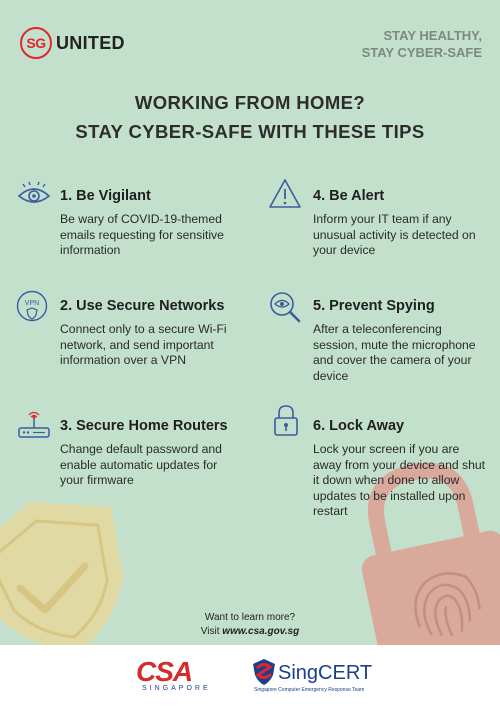 This screenshot has height=711, width=500. I want to click on padlock-icon, so click(286, 420).